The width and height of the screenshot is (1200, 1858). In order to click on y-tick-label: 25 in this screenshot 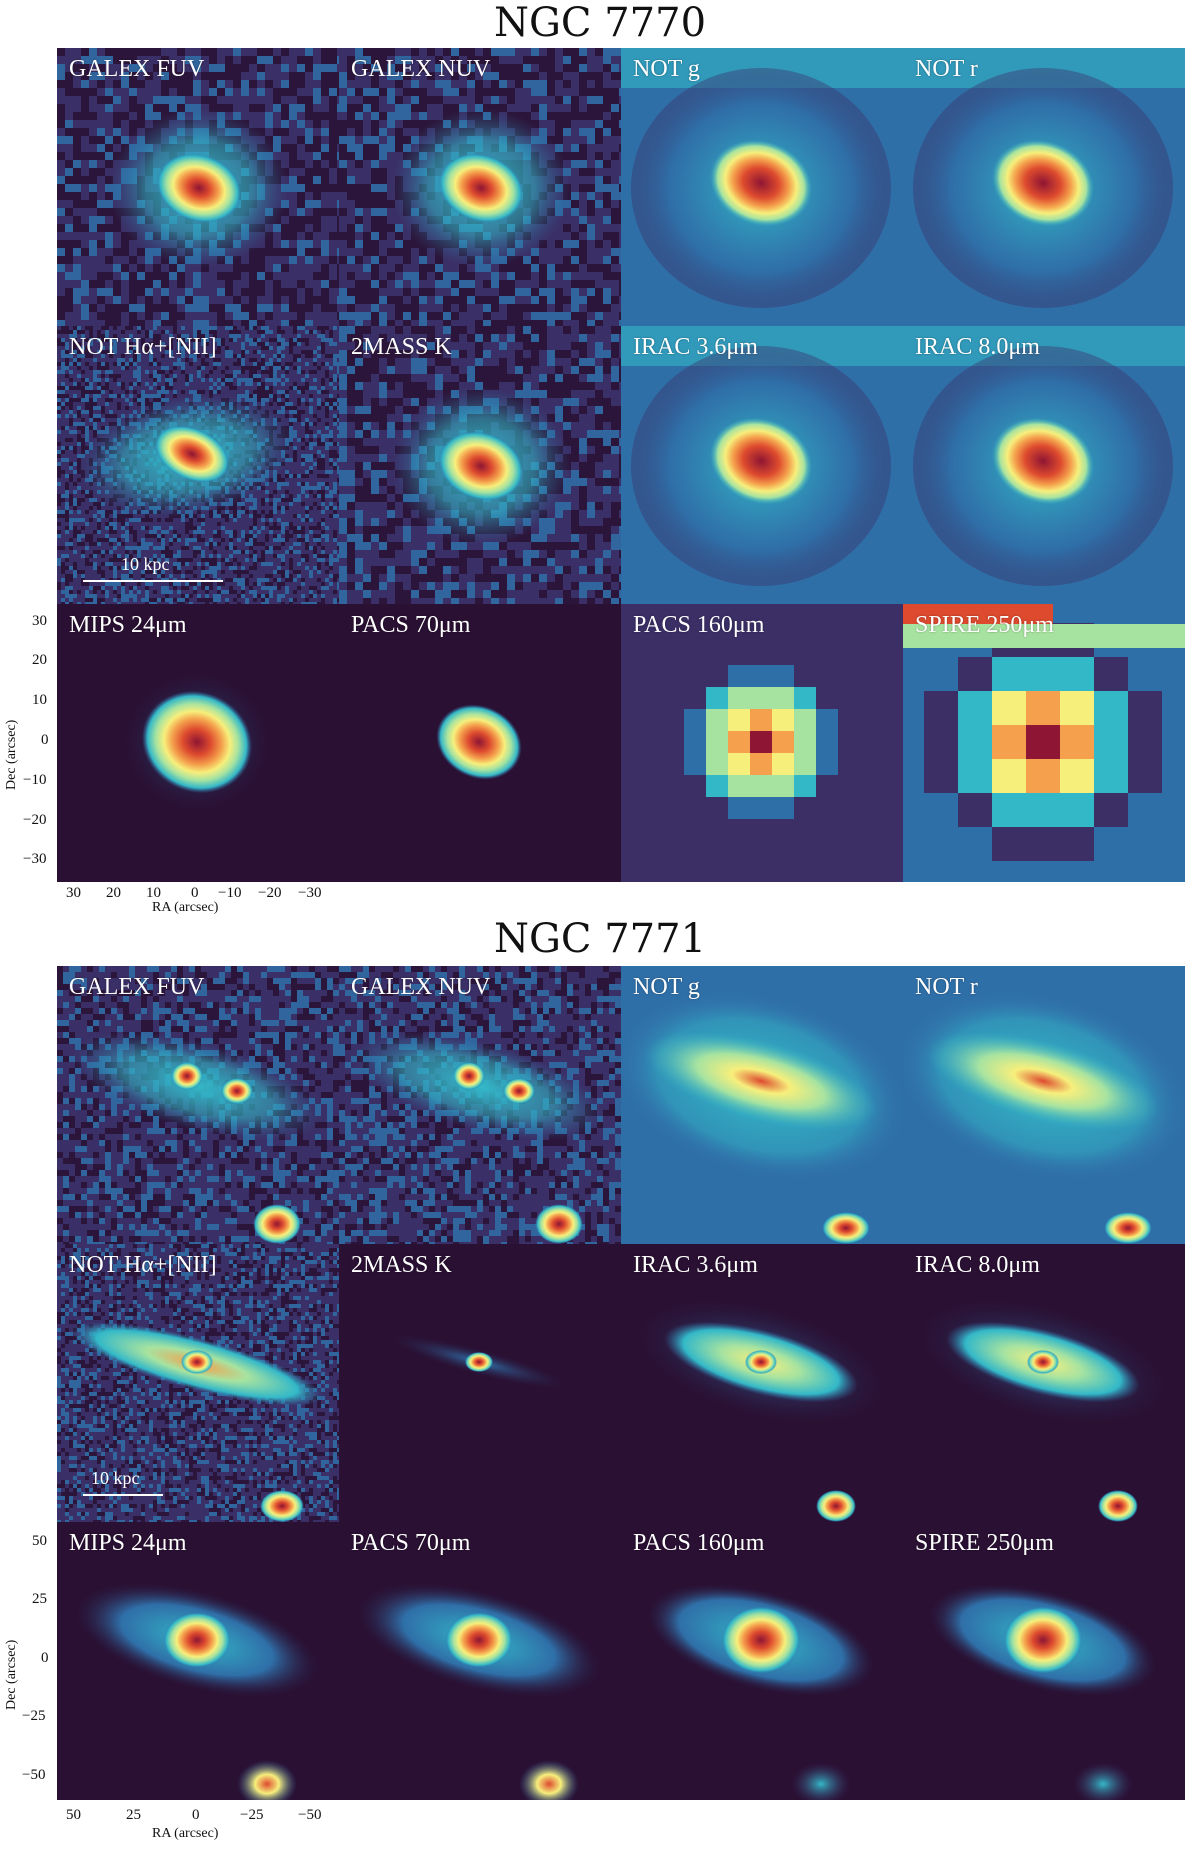, I will do `click(39, 1599)`.